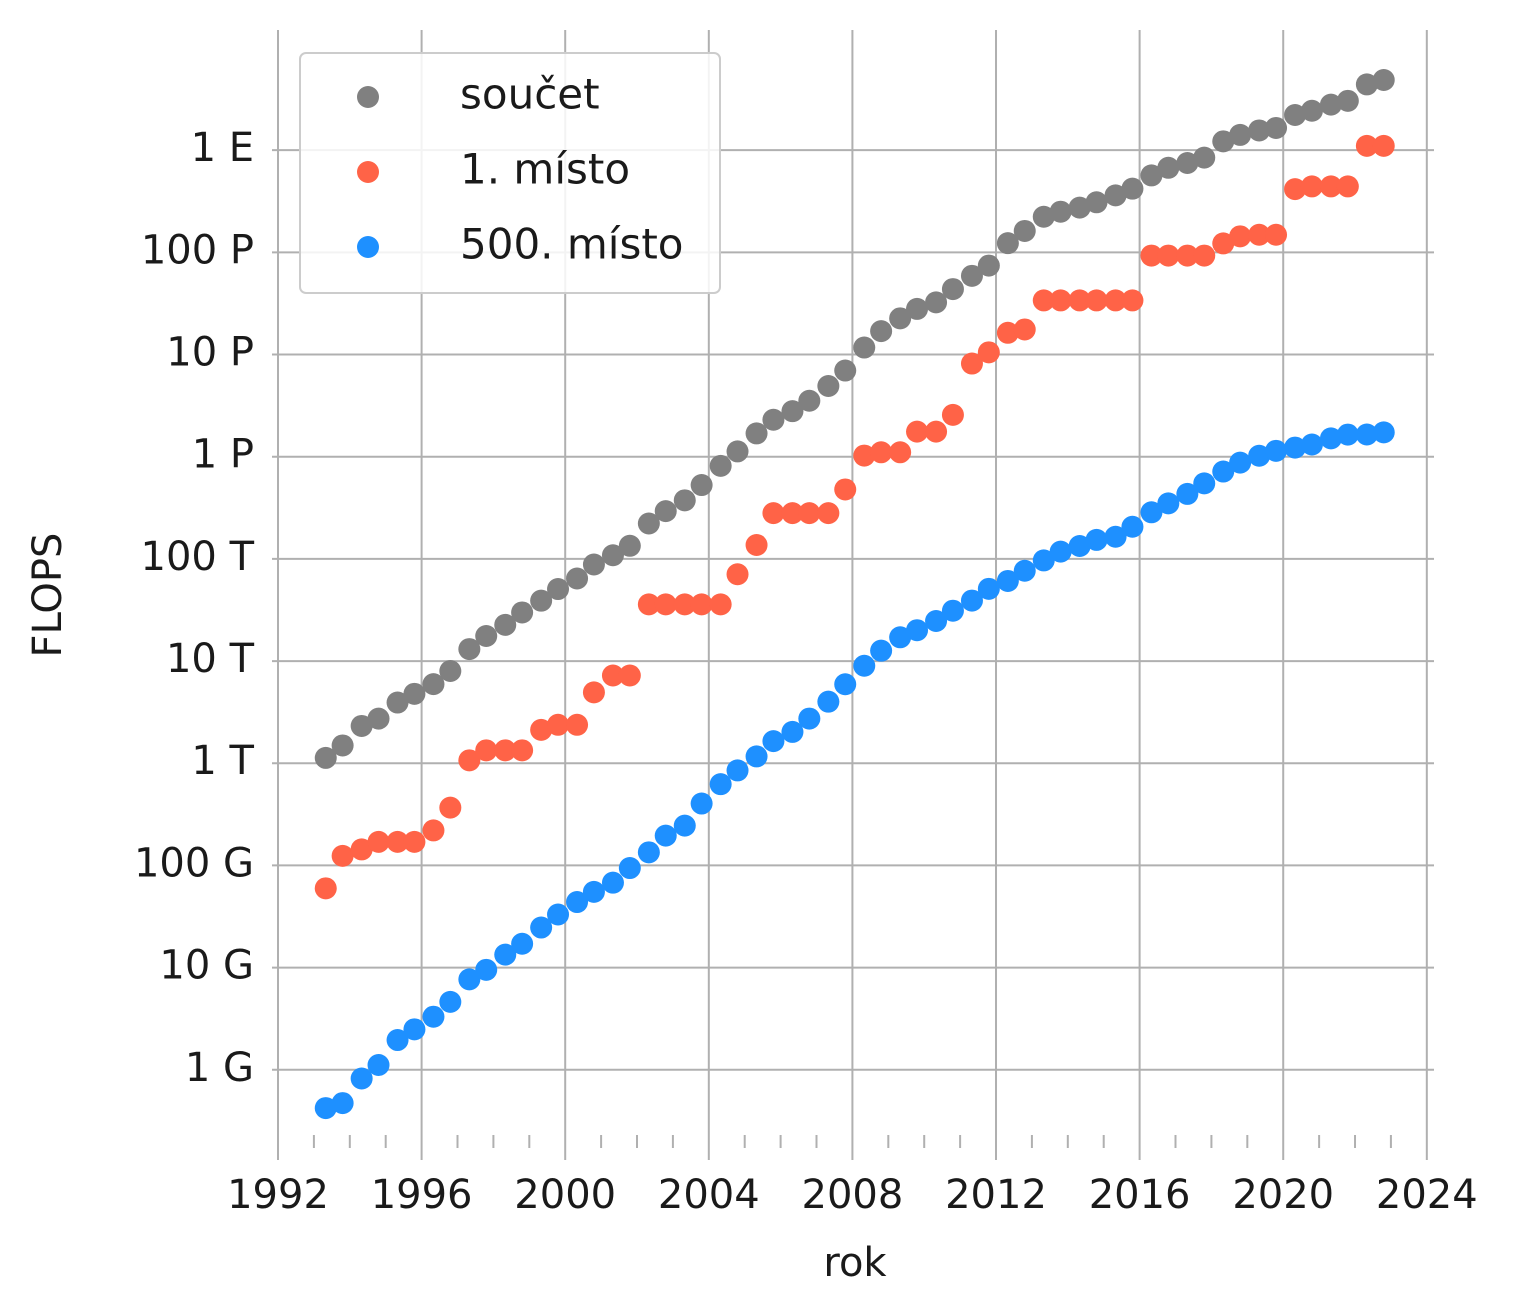 The width and height of the screenshot is (1516, 1308). I want to click on y-tick-label: 10 P, so click(210, 353).